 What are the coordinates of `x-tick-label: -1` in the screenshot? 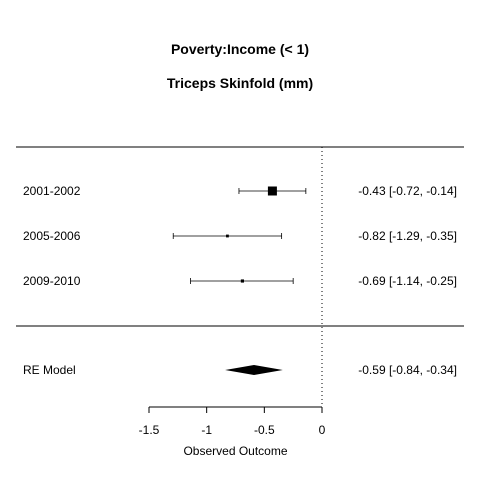 It's located at (206, 430).